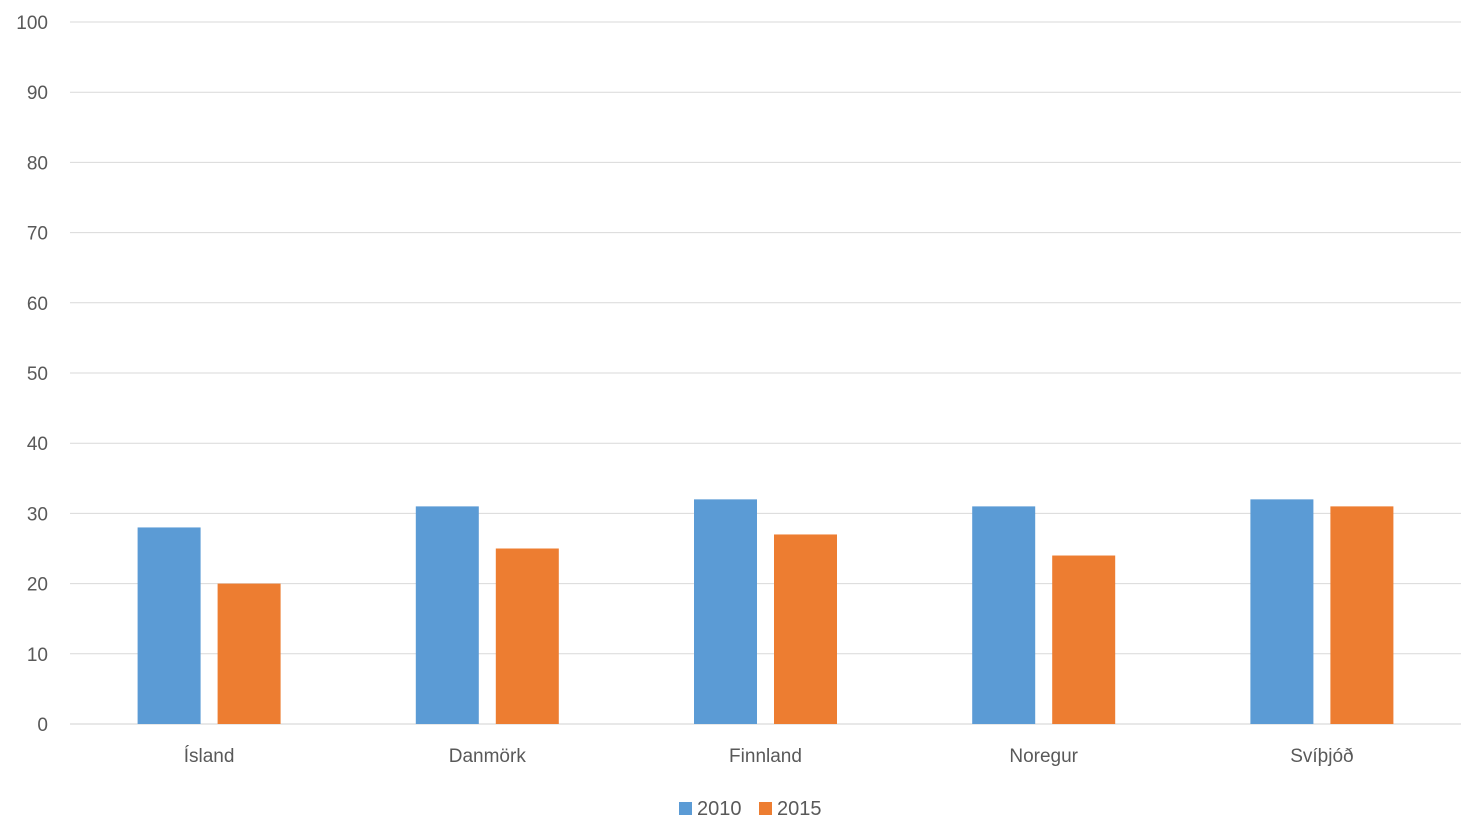  What do you see at coordinates (765, 756) in the screenshot?
I see `x-category-label: Finnland` at bounding box center [765, 756].